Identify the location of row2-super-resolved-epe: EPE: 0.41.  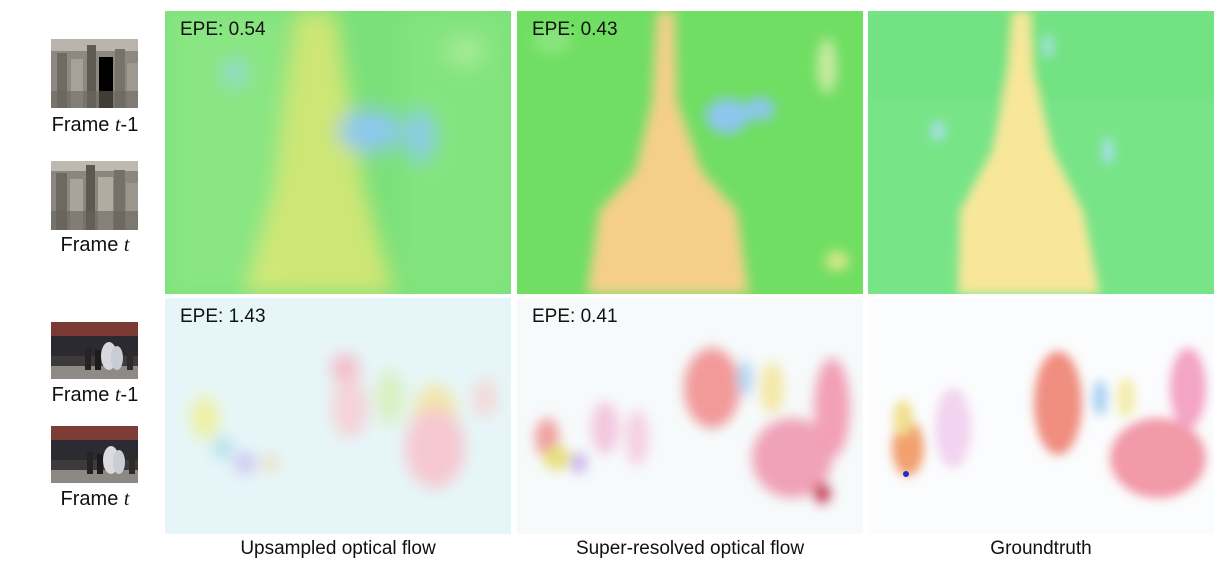
(575, 316).